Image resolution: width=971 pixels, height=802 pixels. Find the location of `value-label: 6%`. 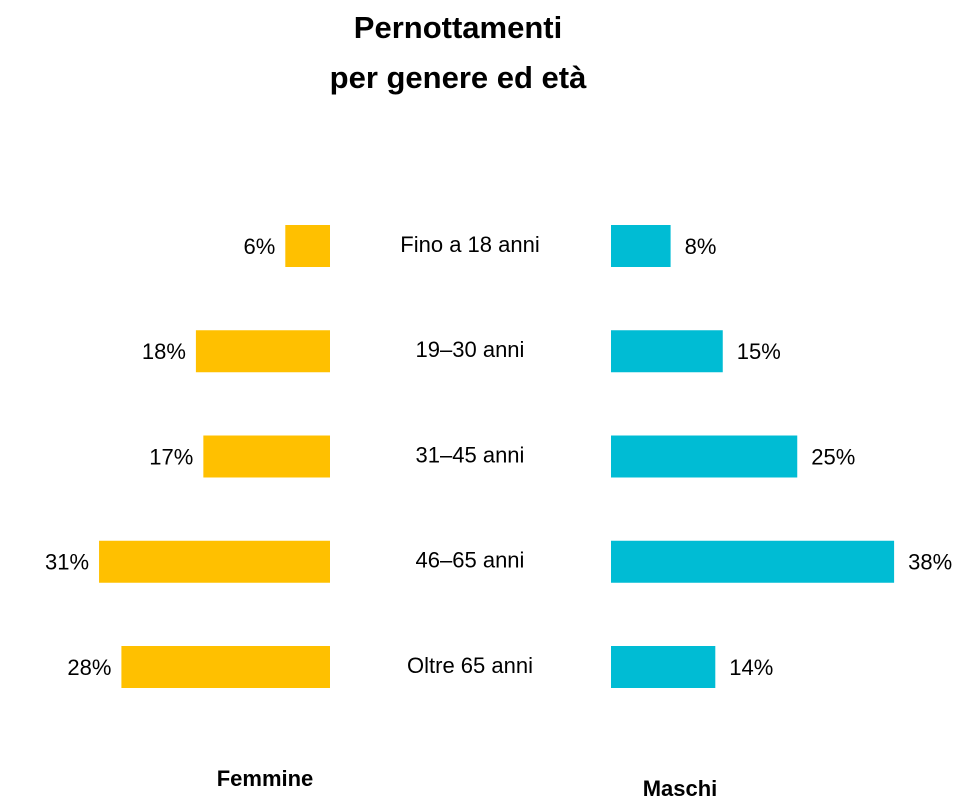

value-label: 6% is located at coordinates (260, 246).